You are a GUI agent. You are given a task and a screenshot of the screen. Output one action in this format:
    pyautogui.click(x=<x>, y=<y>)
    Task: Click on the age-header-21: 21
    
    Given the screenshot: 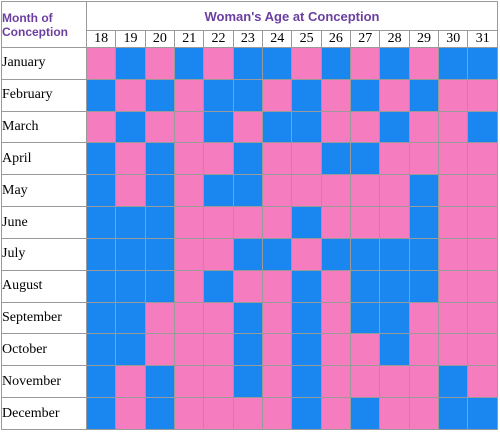 What is the action you would take?
    pyautogui.click(x=189, y=39)
    